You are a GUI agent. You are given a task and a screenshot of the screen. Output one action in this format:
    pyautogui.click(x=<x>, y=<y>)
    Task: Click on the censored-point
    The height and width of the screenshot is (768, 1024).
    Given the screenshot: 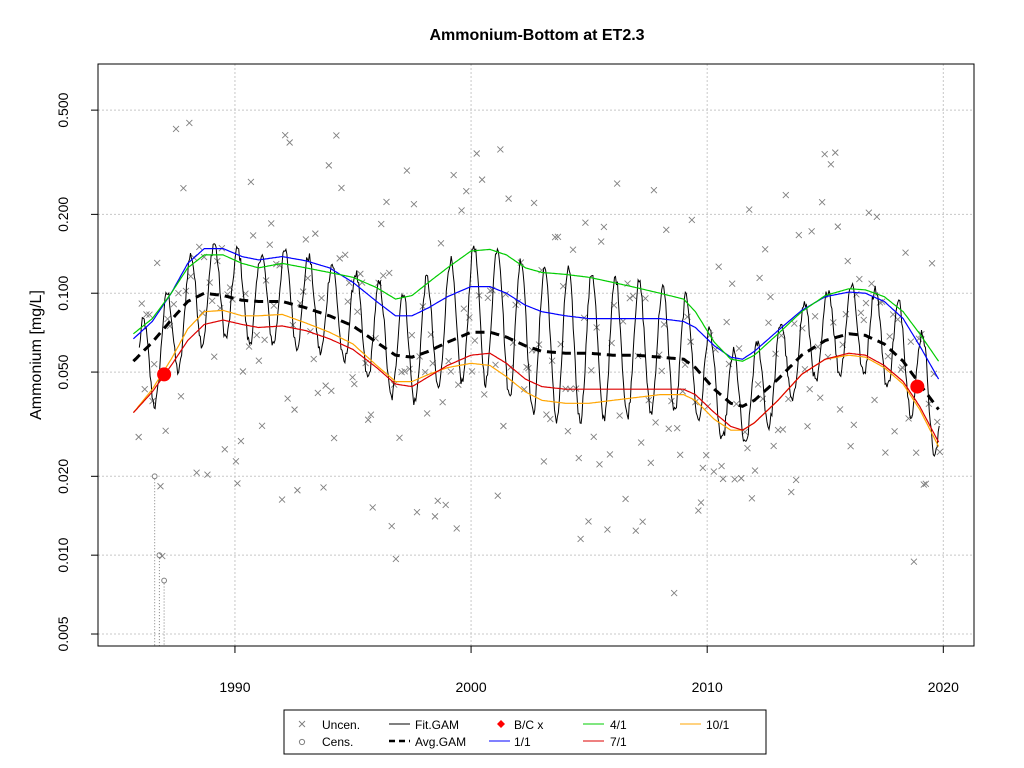 What is the action you would take?
    pyautogui.click(x=164, y=580)
    